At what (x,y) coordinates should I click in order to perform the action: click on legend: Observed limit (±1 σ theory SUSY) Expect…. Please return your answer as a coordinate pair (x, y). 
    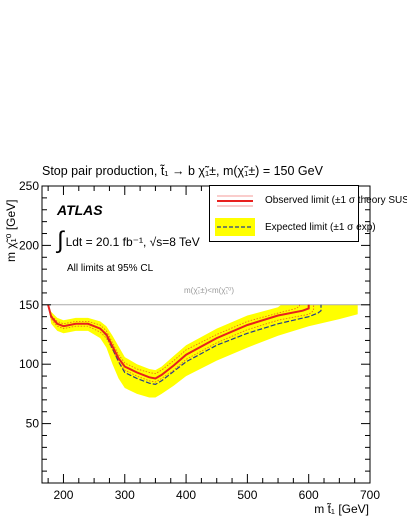
    Looking at the image, I should click on (308, 213).